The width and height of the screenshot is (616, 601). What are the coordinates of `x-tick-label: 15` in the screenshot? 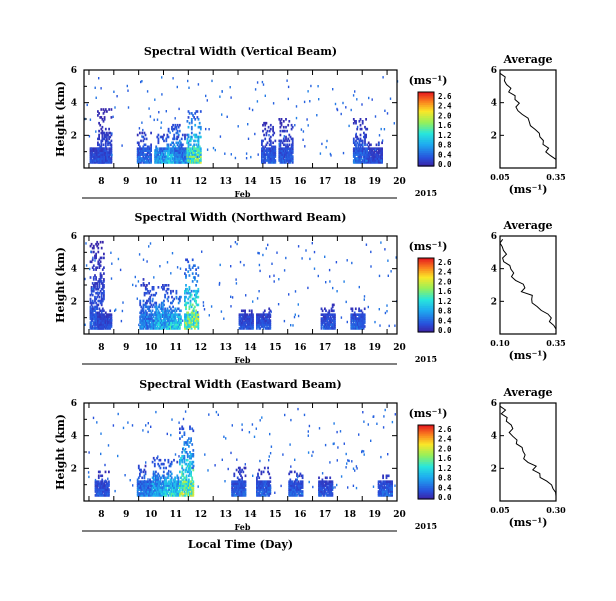 It's located at (275, 182).